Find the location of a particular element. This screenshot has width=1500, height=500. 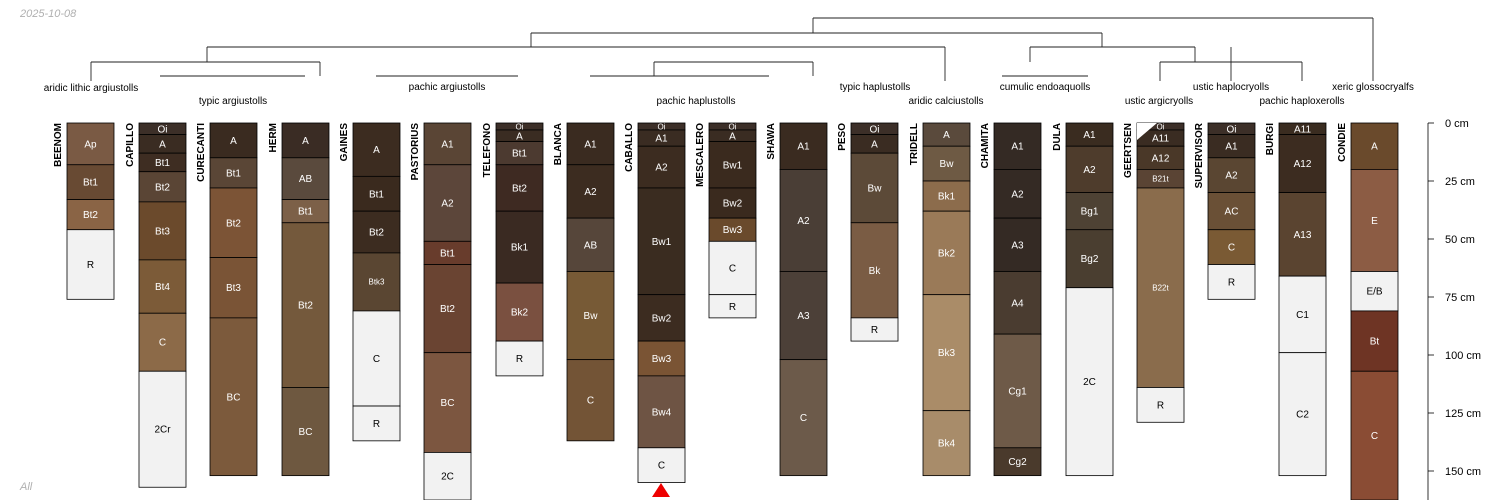

taxon-label: pachic haploxerolls is located at coordinates (1301, 101).